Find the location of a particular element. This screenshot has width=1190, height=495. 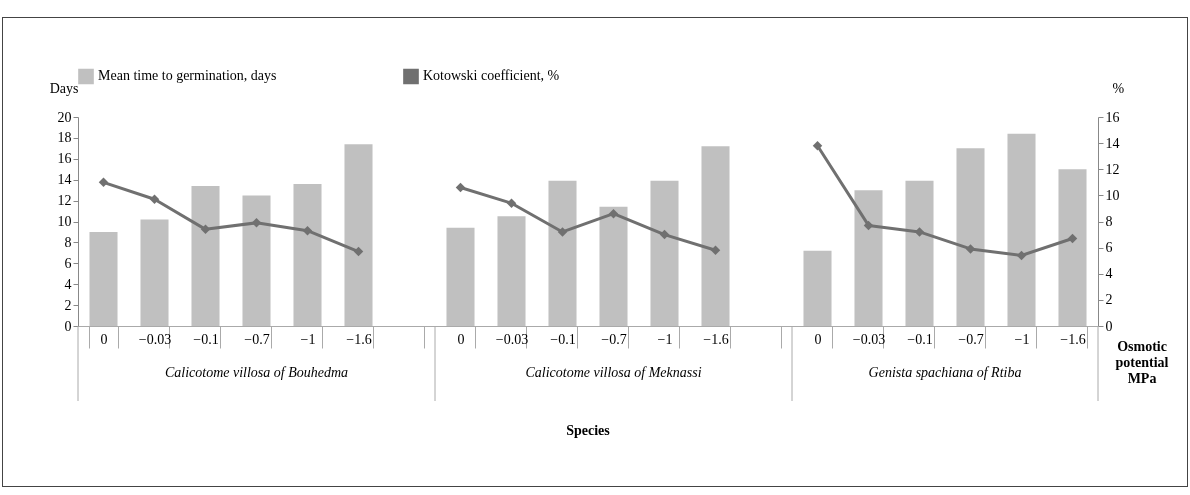

y-tick-label: 10 is located at coordinates (64, 221).